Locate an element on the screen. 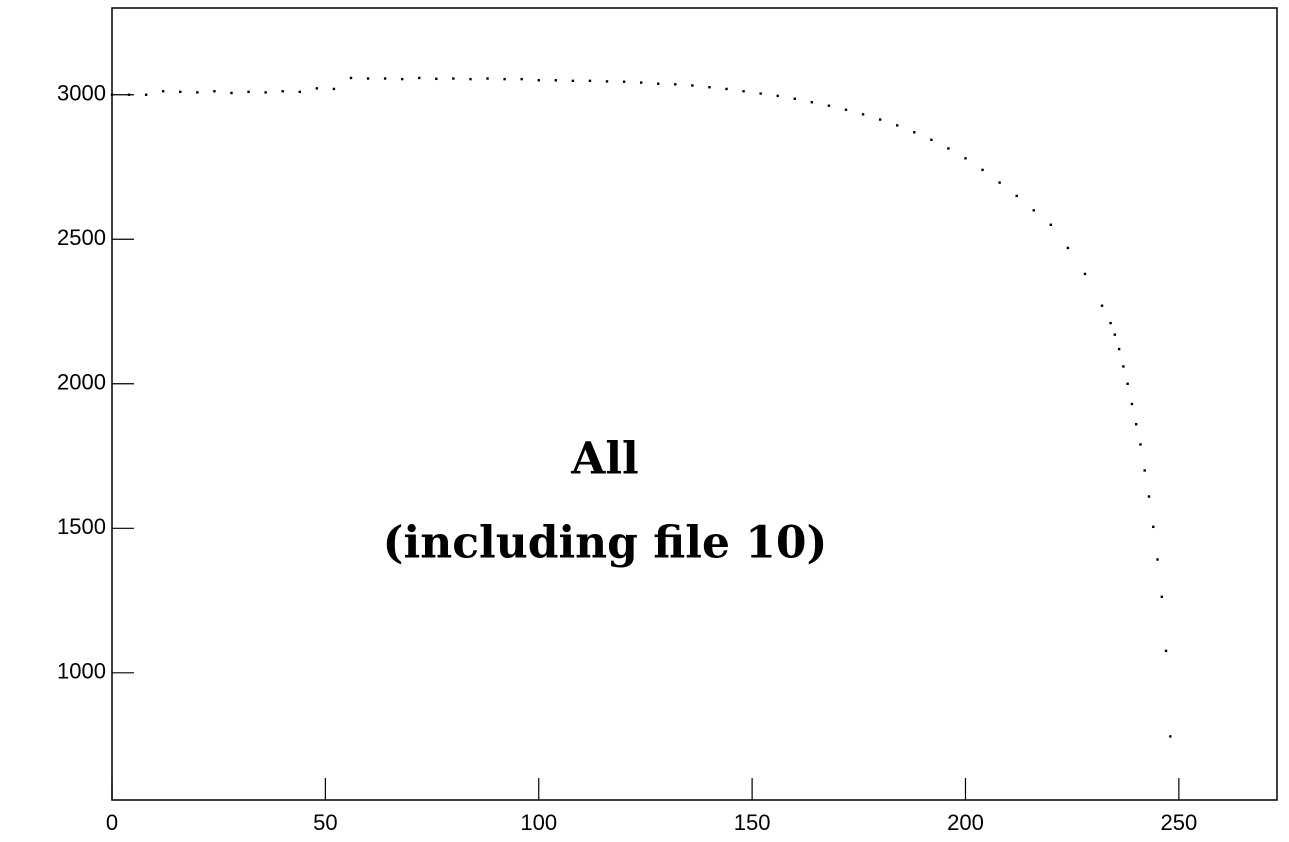  y-tick-label: 1500 is located at coordinates (81, 526).